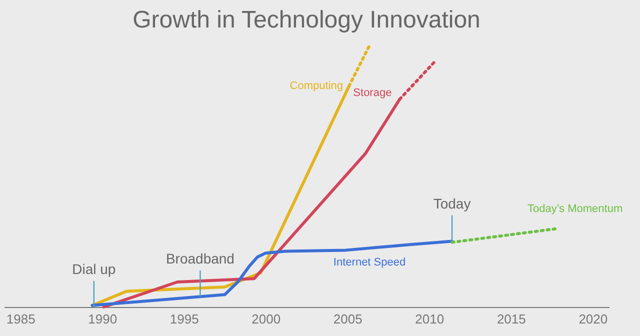  What do you see at coordinates (452, 203) in the screenshot?
I see `annotation: Today` at bounding box center [452, 203].